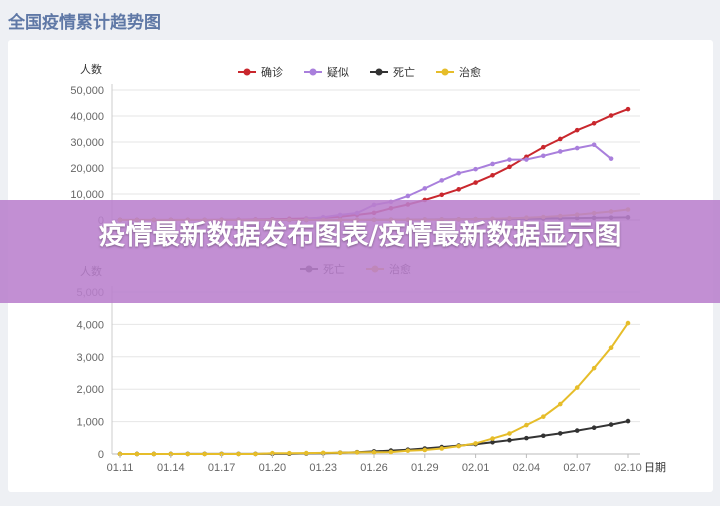 Image resolution: width=720 pixels, height=506 pixels. What do you see at coordinates (273, 468) in the screenshot?
I see `x-tick-label: 01.20` at bounding box center [273, 468].